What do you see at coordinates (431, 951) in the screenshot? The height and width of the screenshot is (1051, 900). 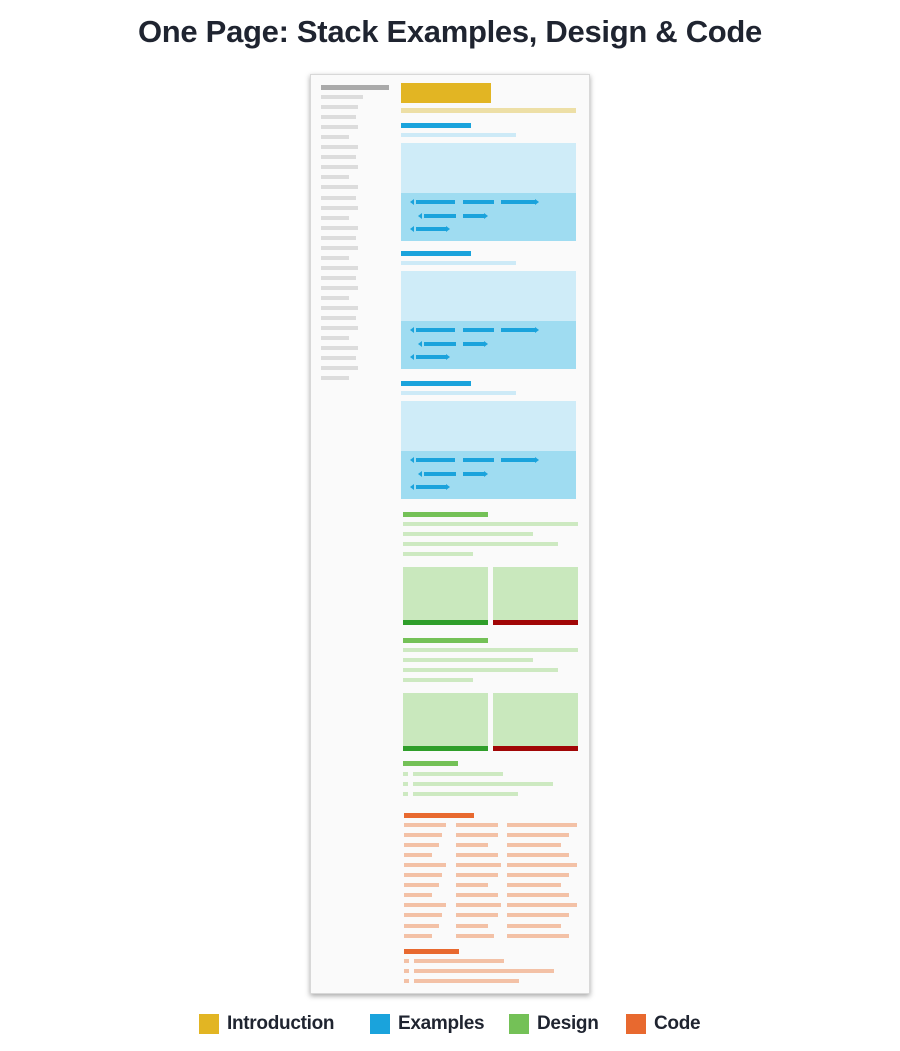 I see `code-list-heading` at bounding box center [431, 951].